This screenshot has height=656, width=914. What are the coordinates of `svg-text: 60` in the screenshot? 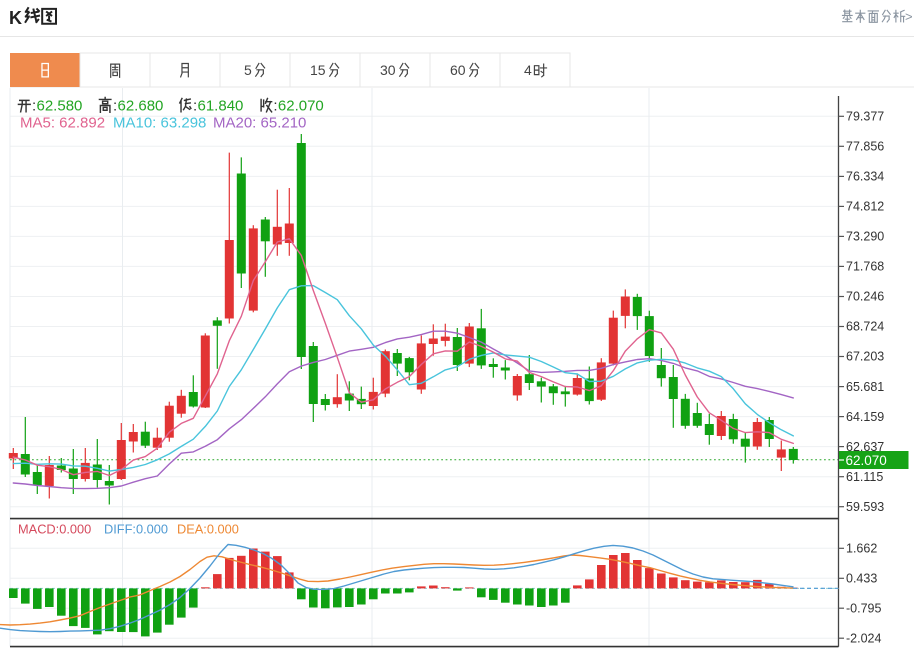 It's located at (458, 70).